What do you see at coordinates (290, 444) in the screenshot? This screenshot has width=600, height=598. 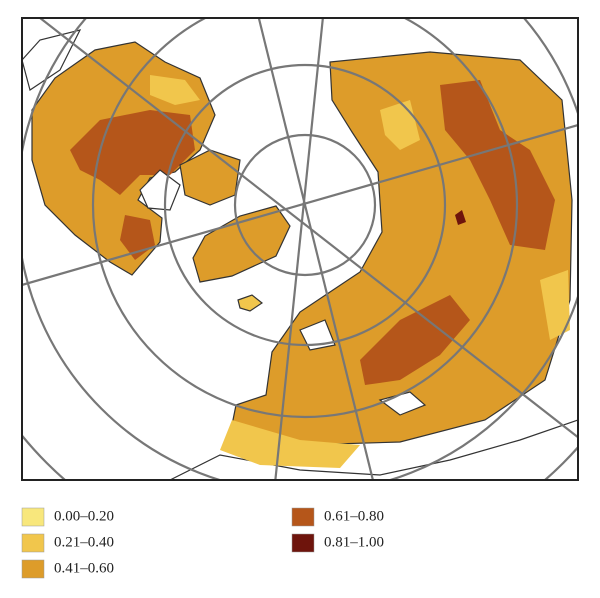 I see `mediterranean-low` at bounding box center [290, 444].